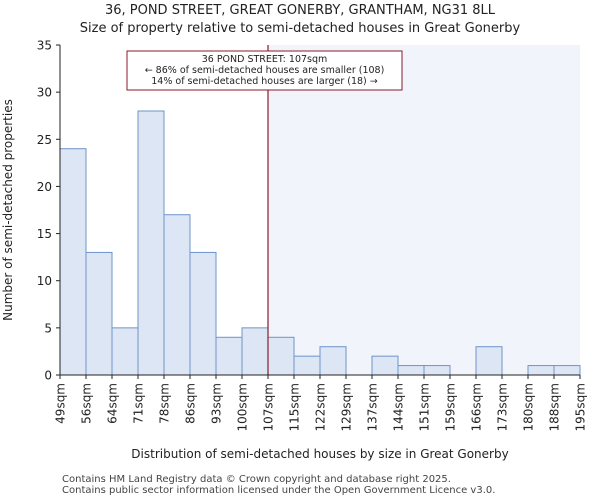  I want to click on y-axis-label: Number of semi-detached properties, so click(8, 210).